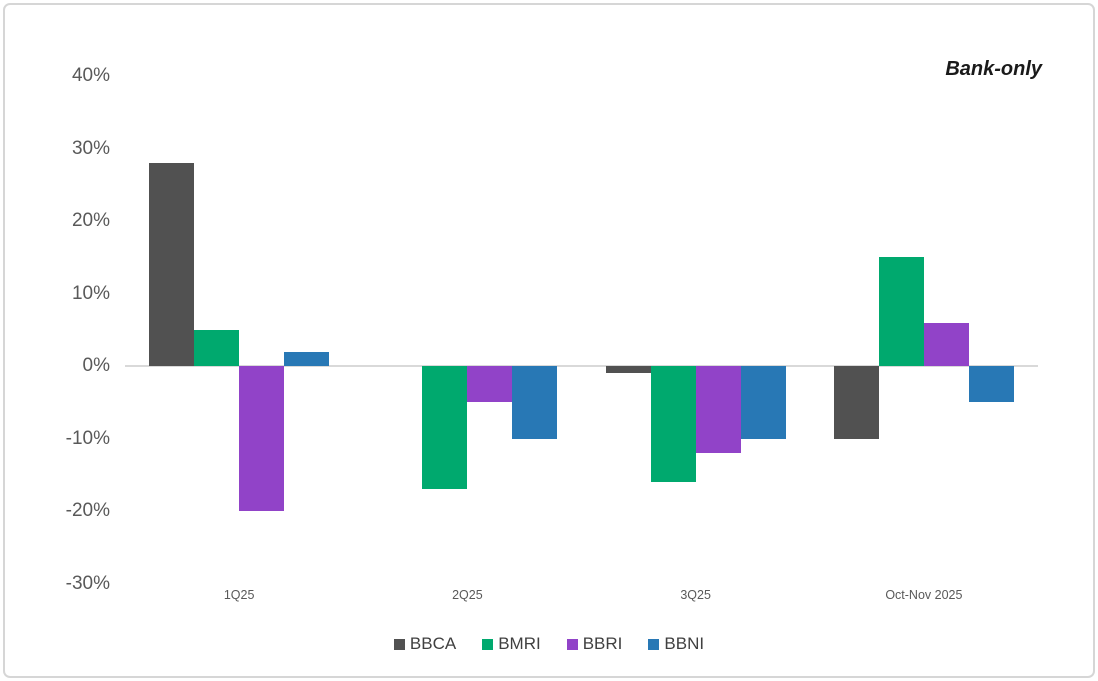 This screenshot has width=1098, height=681. I want to click on legend-item-bmri: BMRI, so click(511, 644).